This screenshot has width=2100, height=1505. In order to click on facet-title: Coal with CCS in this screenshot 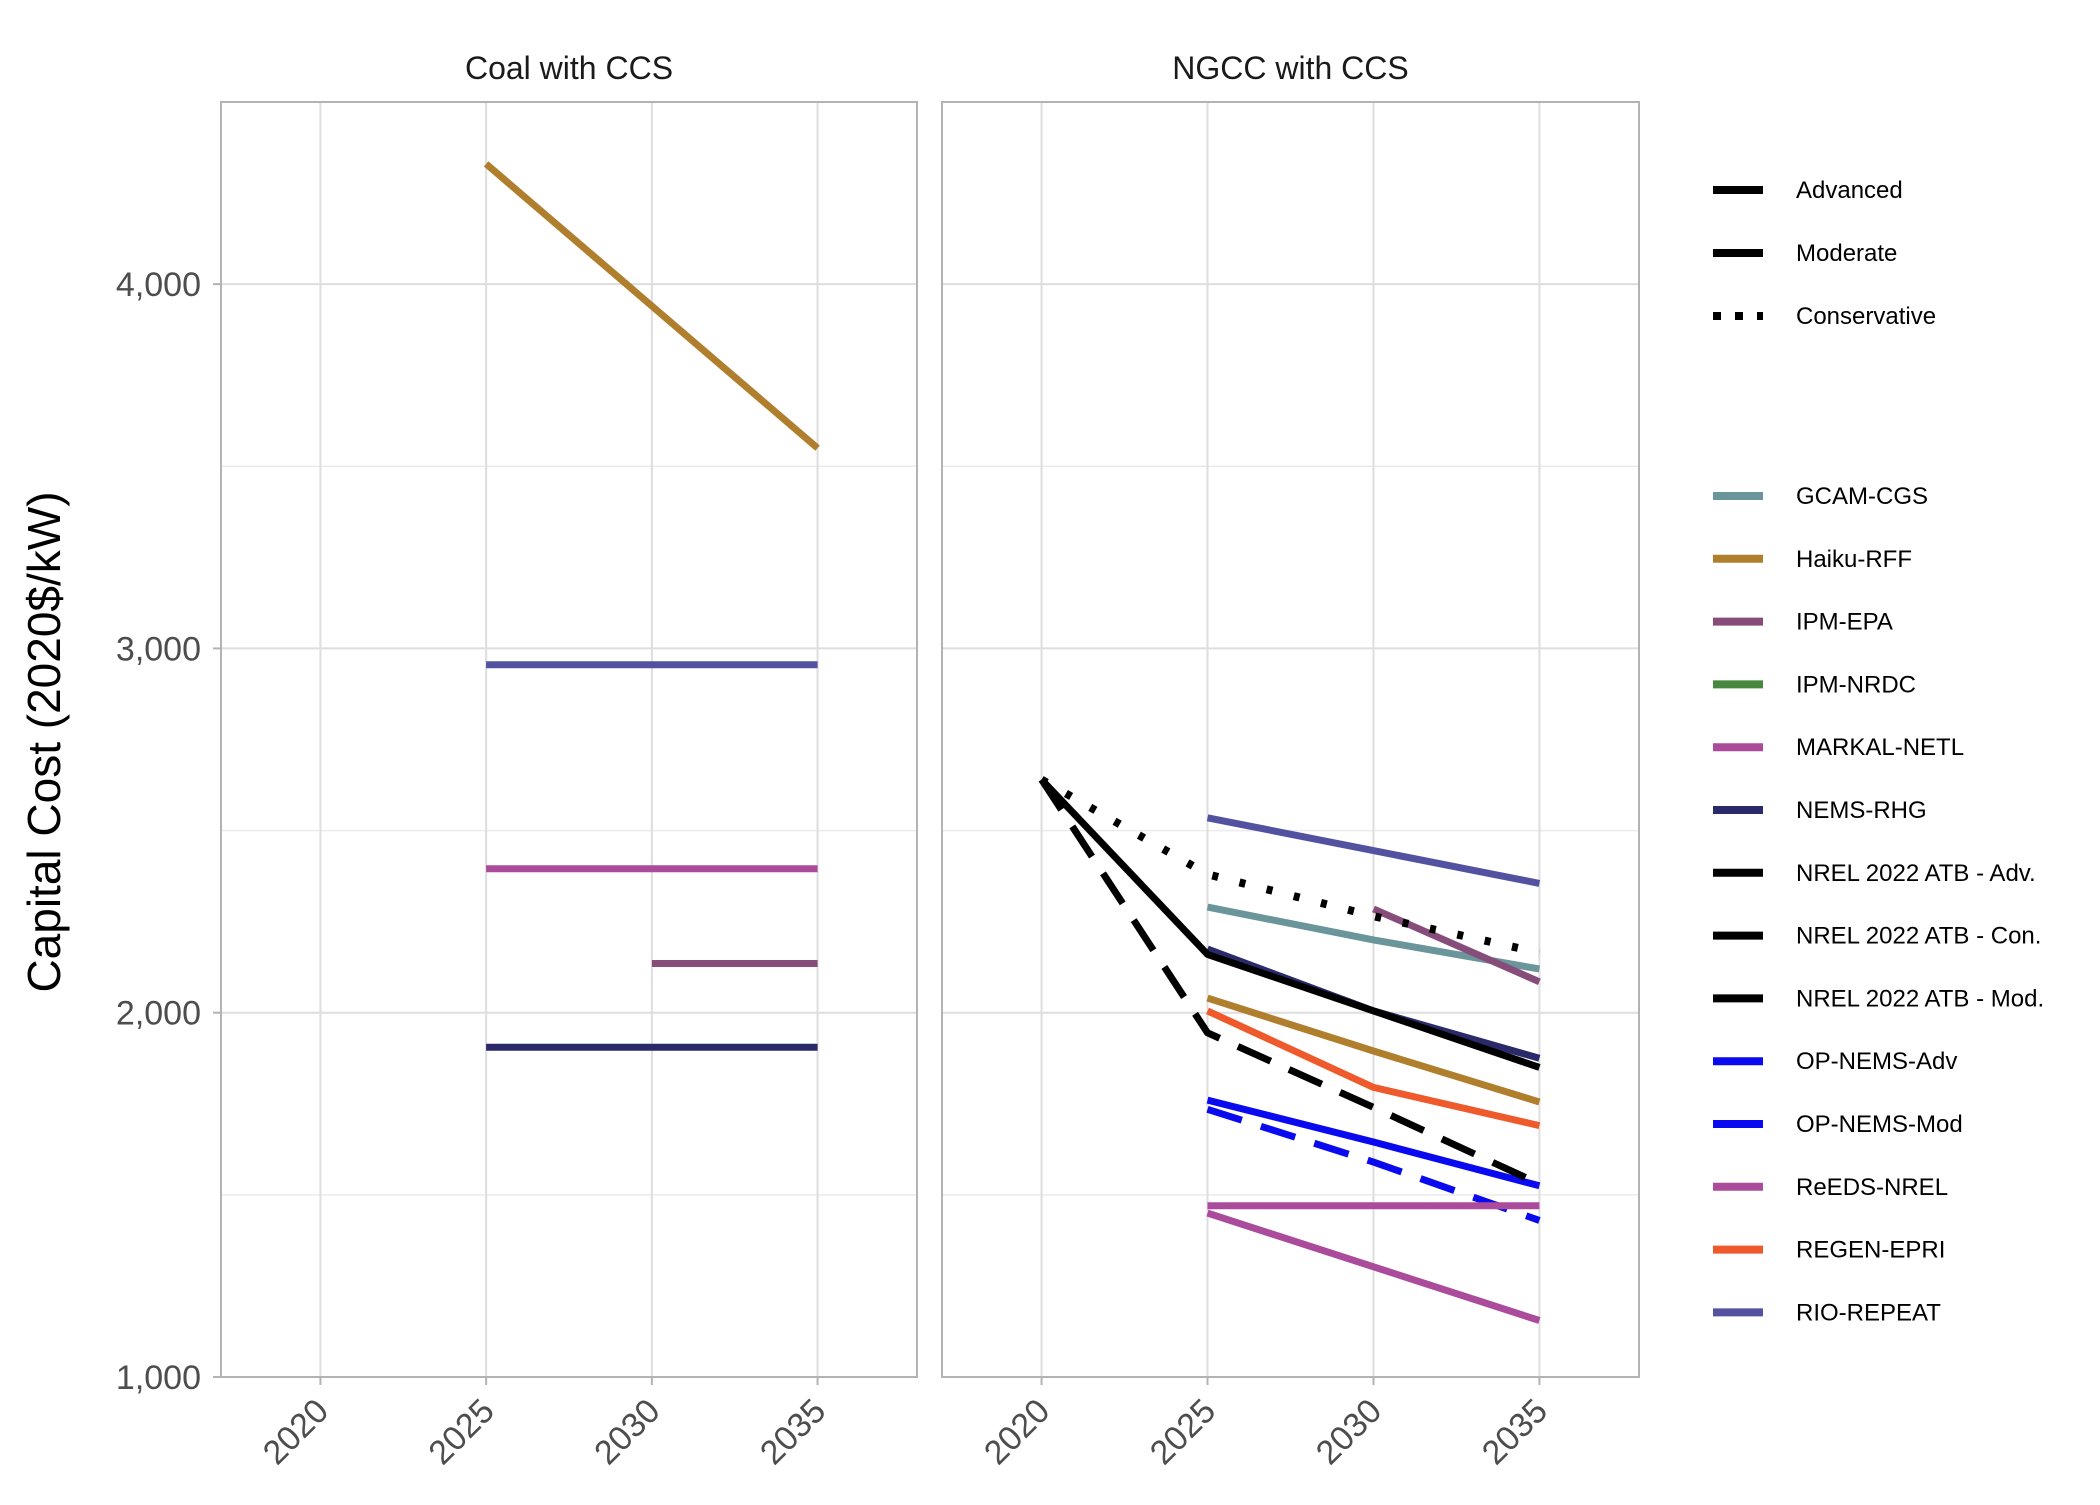, I will do `click(569, 68)`.